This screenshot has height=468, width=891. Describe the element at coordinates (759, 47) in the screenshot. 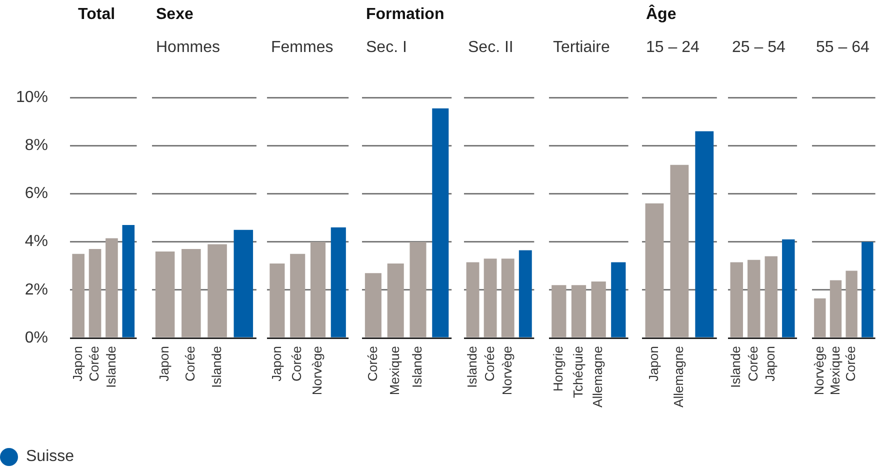

I see `chart-subtitle: 25 – 54` at that location.